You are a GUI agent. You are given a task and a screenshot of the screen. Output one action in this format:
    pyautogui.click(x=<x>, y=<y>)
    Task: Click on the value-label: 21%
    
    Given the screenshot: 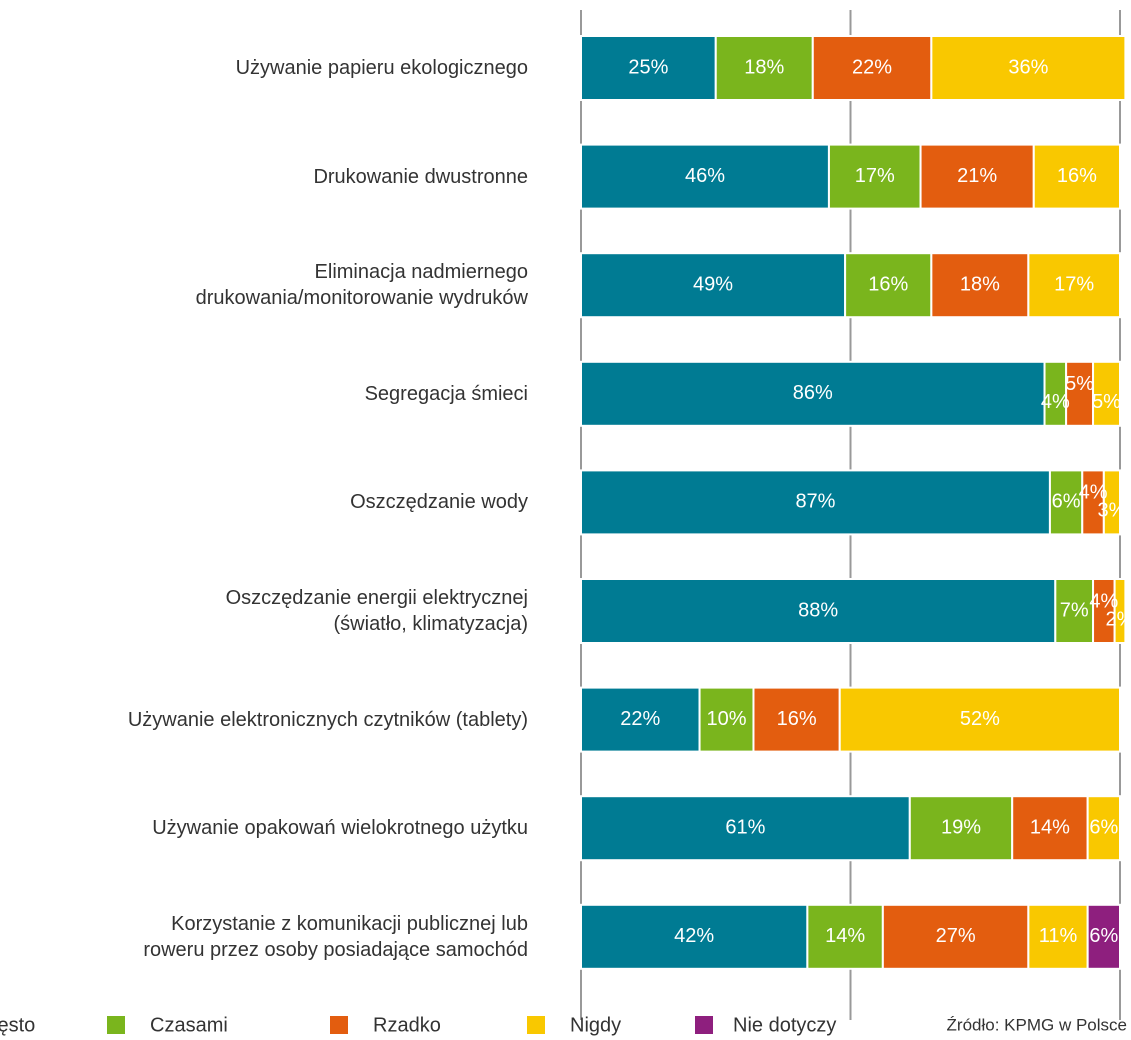 What is the action you would take?
    pyautogui.click(x=977, y=176)
    